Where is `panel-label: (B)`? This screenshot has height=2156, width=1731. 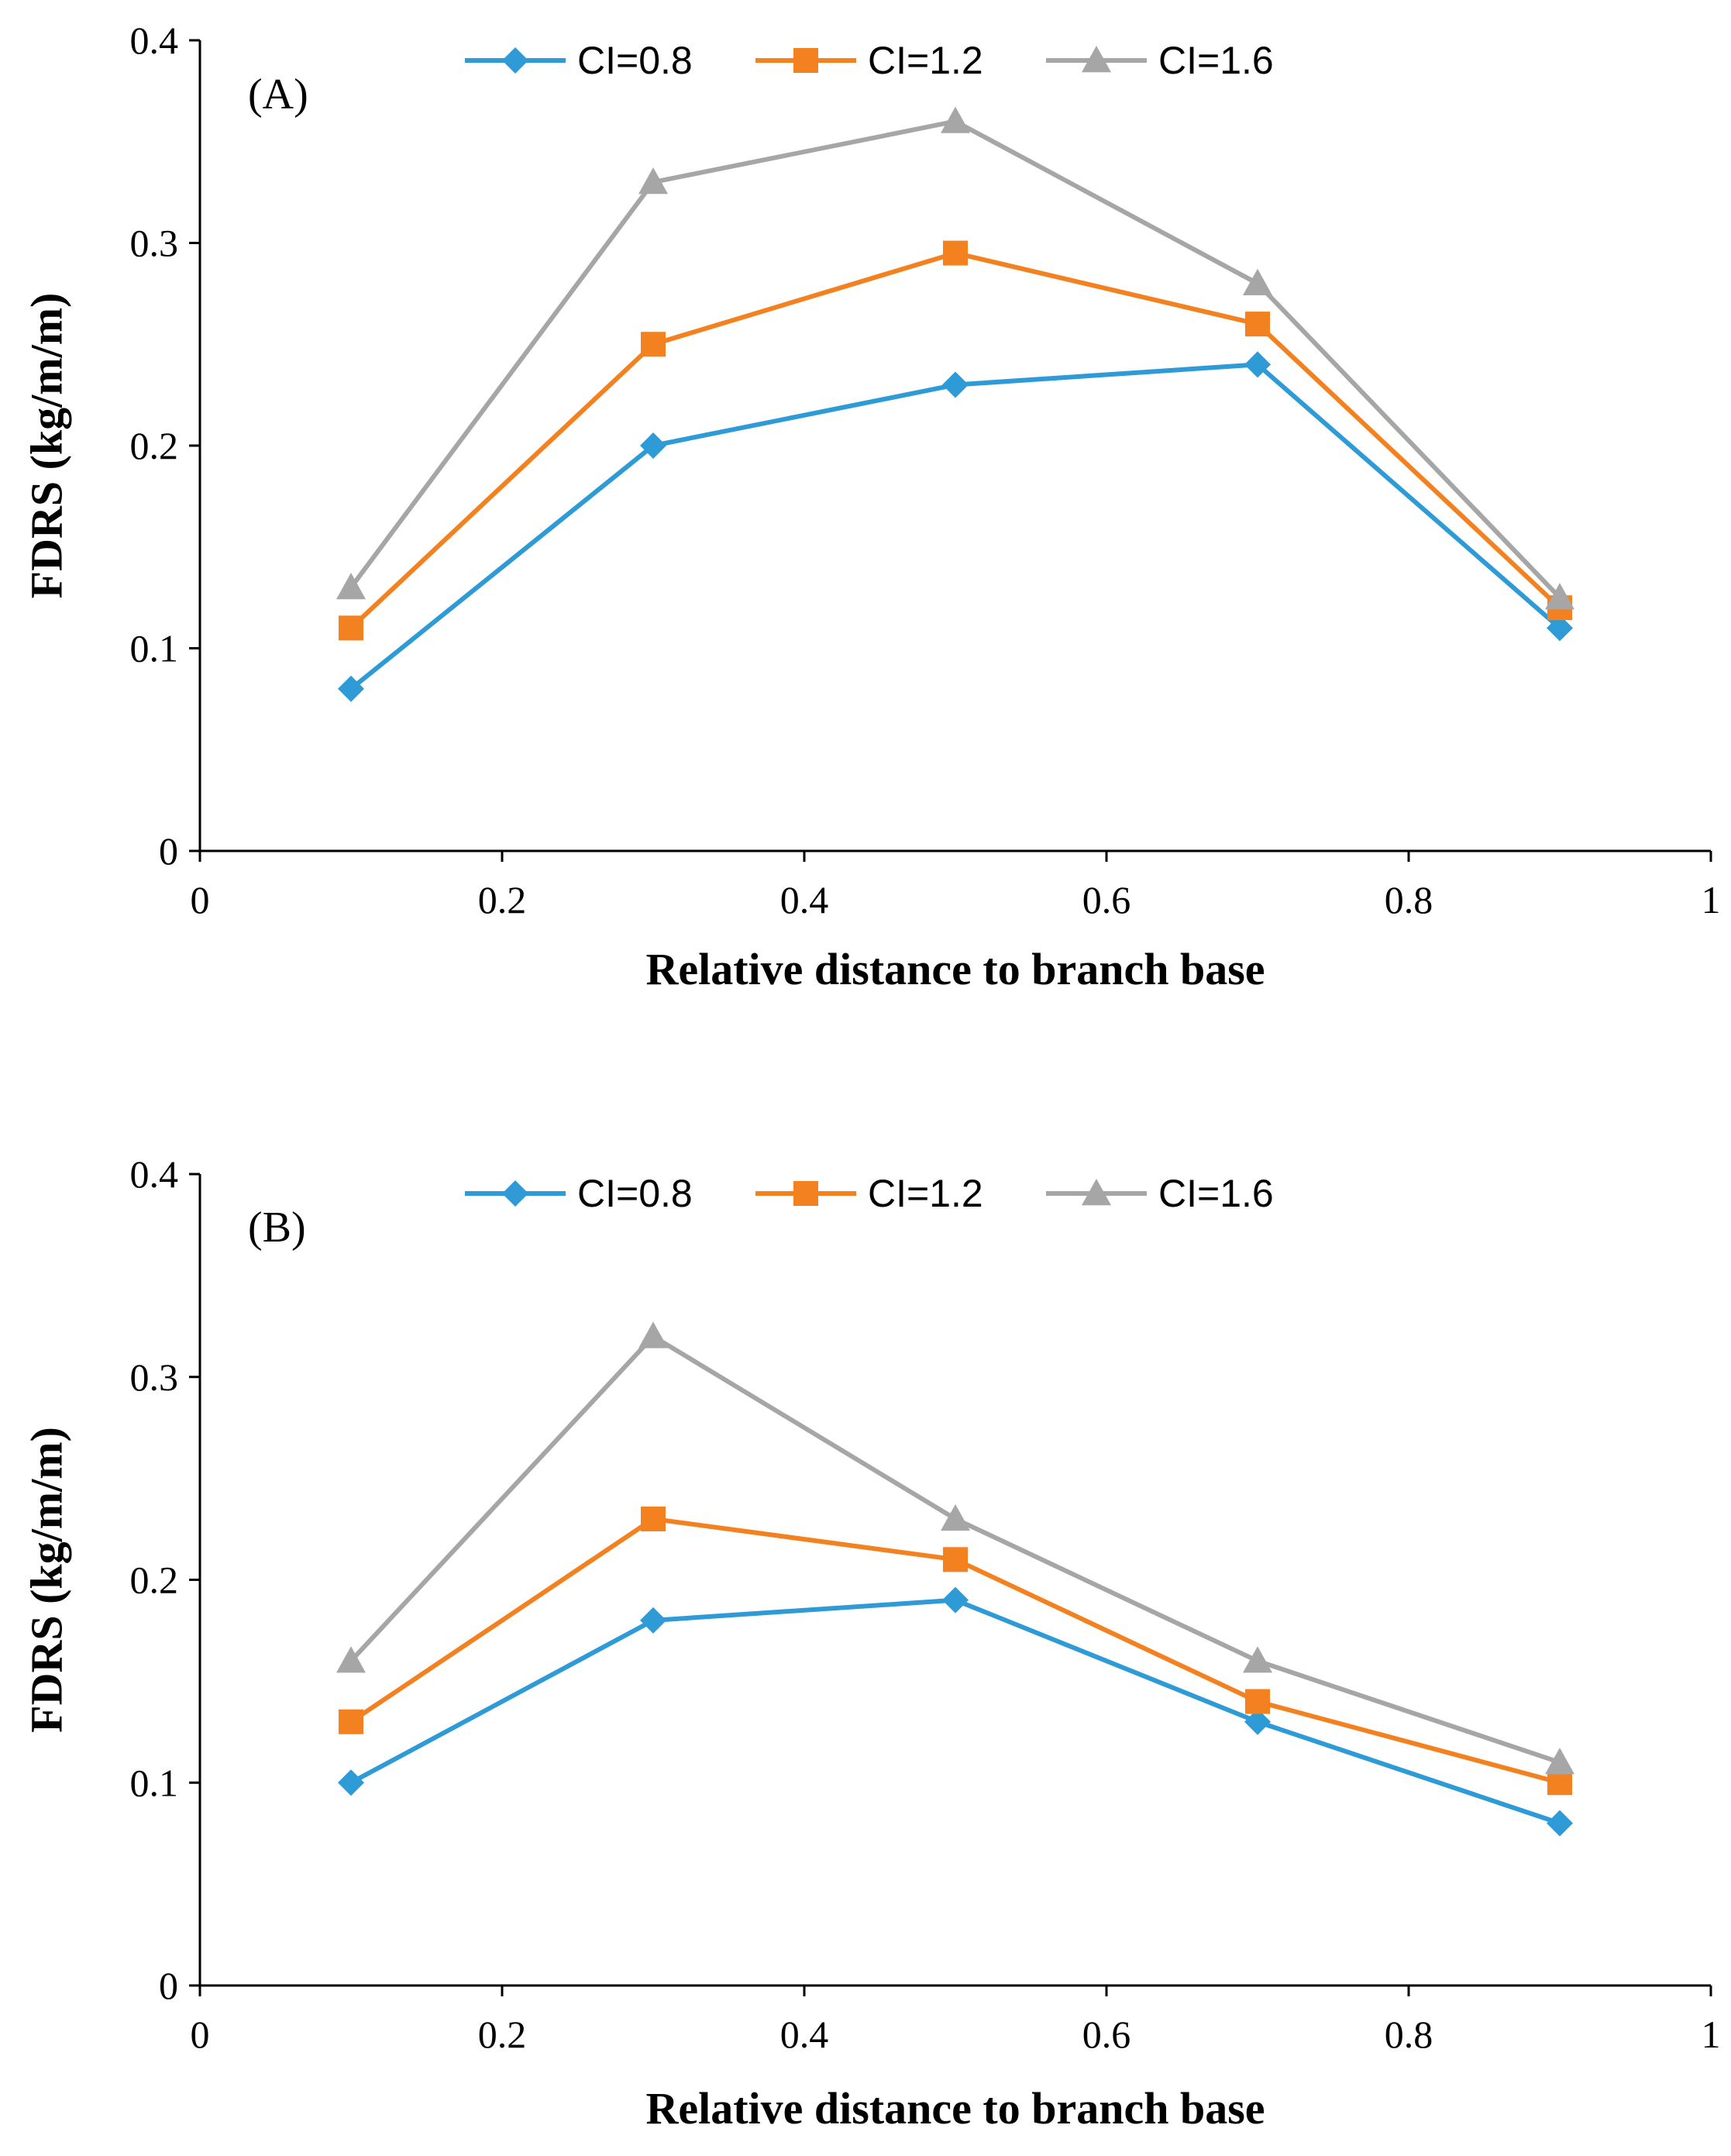
panel-label: (B) is located at coordinates (277, 1228).